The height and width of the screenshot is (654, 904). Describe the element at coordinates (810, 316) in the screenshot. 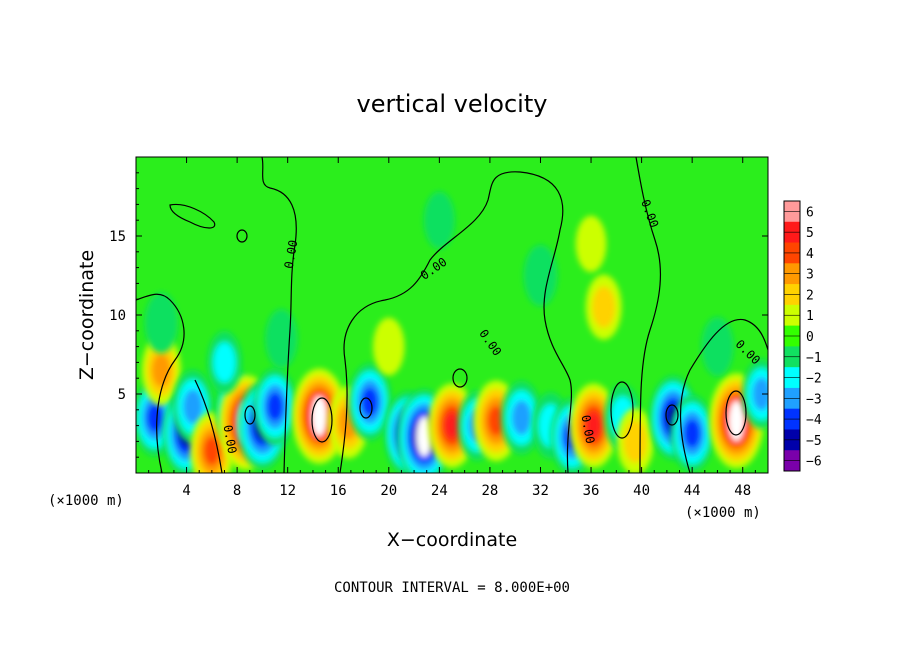

I see `colorbar-tick-label: 1` at that location.